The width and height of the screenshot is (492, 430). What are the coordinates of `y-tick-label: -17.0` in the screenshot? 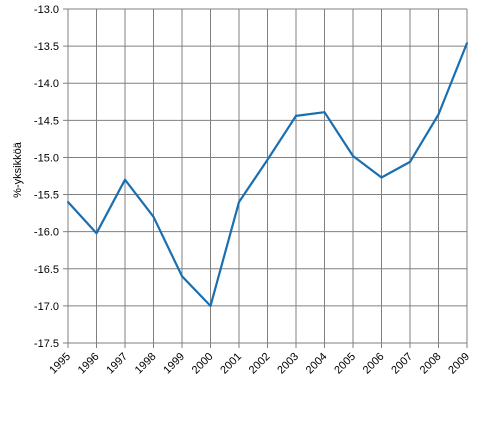 It's located at (46, 307).